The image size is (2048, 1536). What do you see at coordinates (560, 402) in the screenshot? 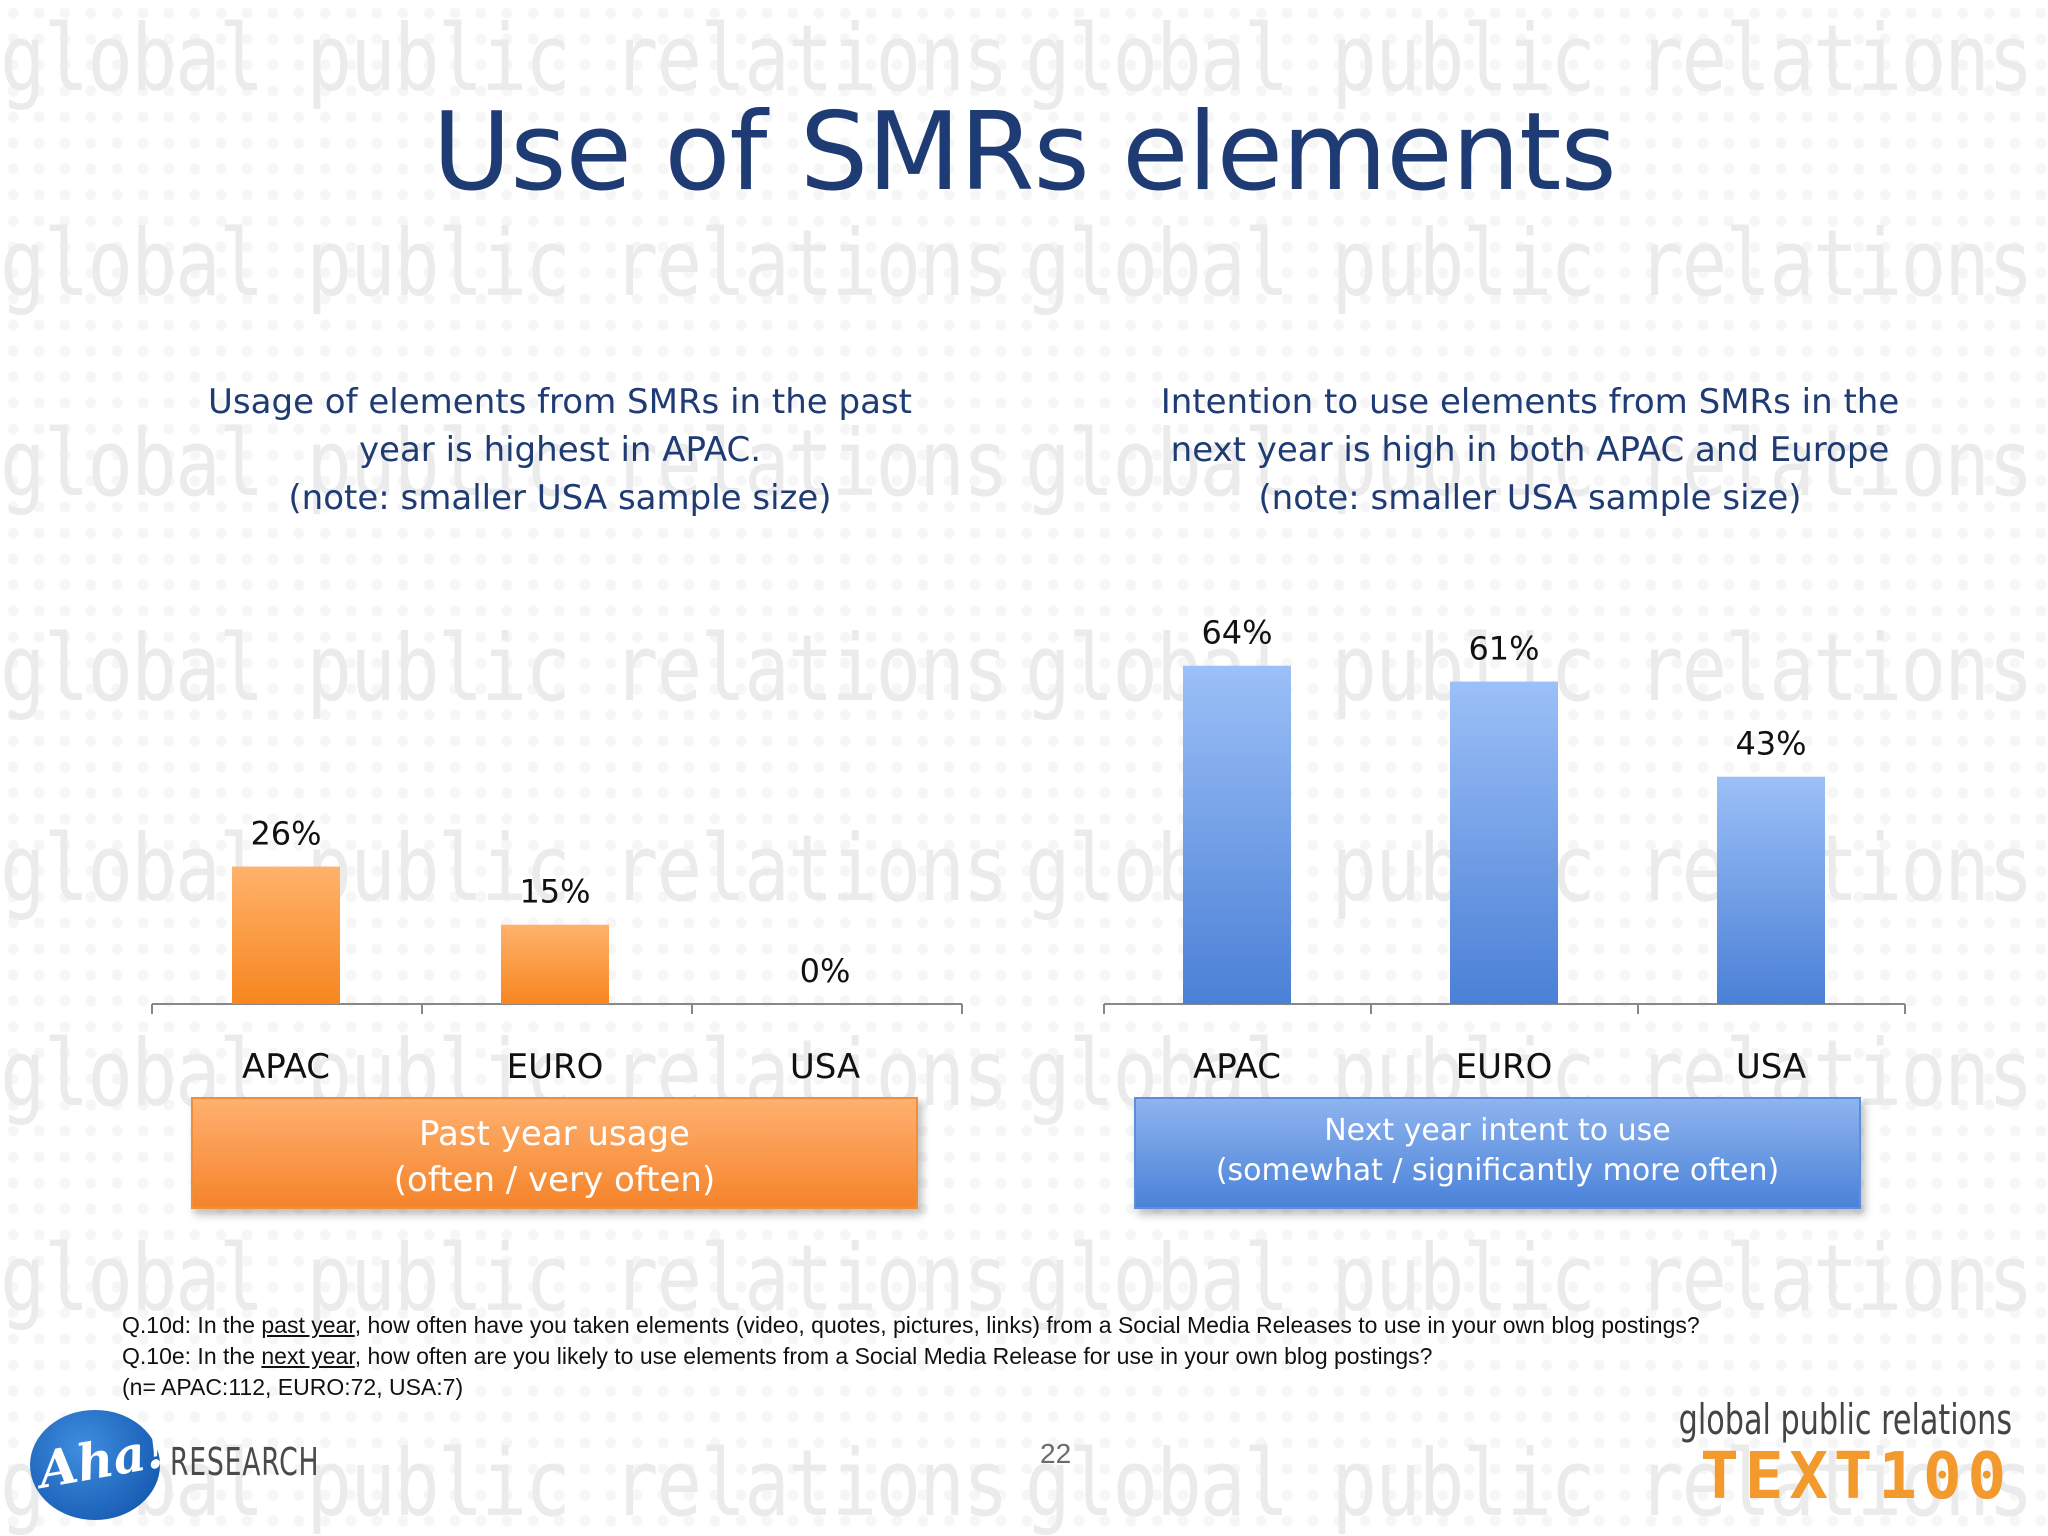
I see `left-subtitle-line-1: Usage of elements from SMRs in the past` at bounding box center [560, 402].